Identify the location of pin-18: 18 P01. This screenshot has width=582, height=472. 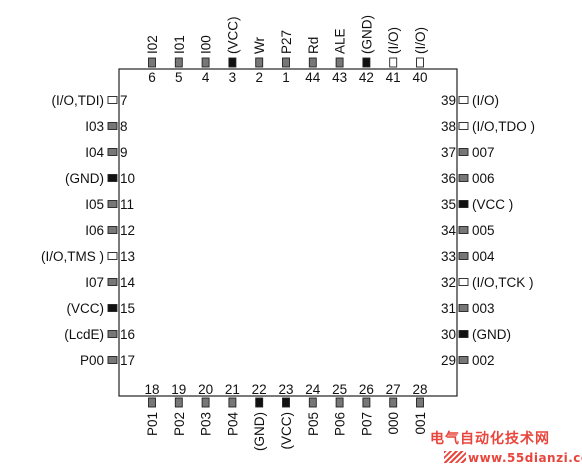
(152, 409).